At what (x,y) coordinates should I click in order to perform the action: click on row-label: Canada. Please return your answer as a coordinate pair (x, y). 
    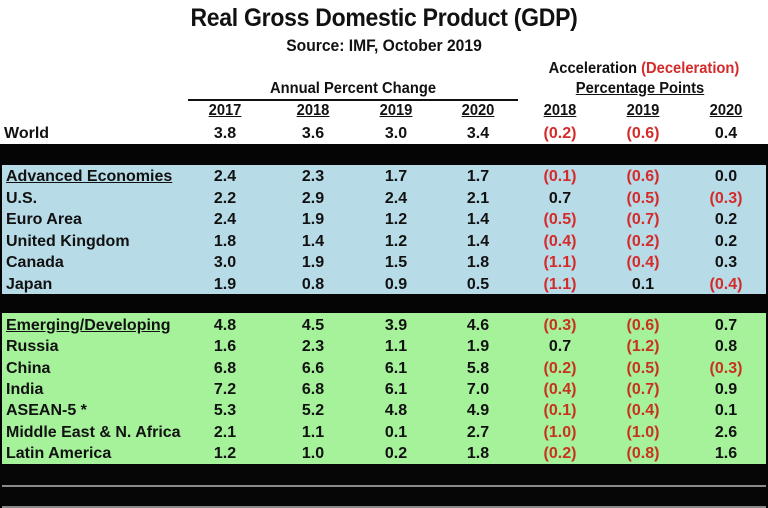
    Looking at the image, I should click on (35, 262).